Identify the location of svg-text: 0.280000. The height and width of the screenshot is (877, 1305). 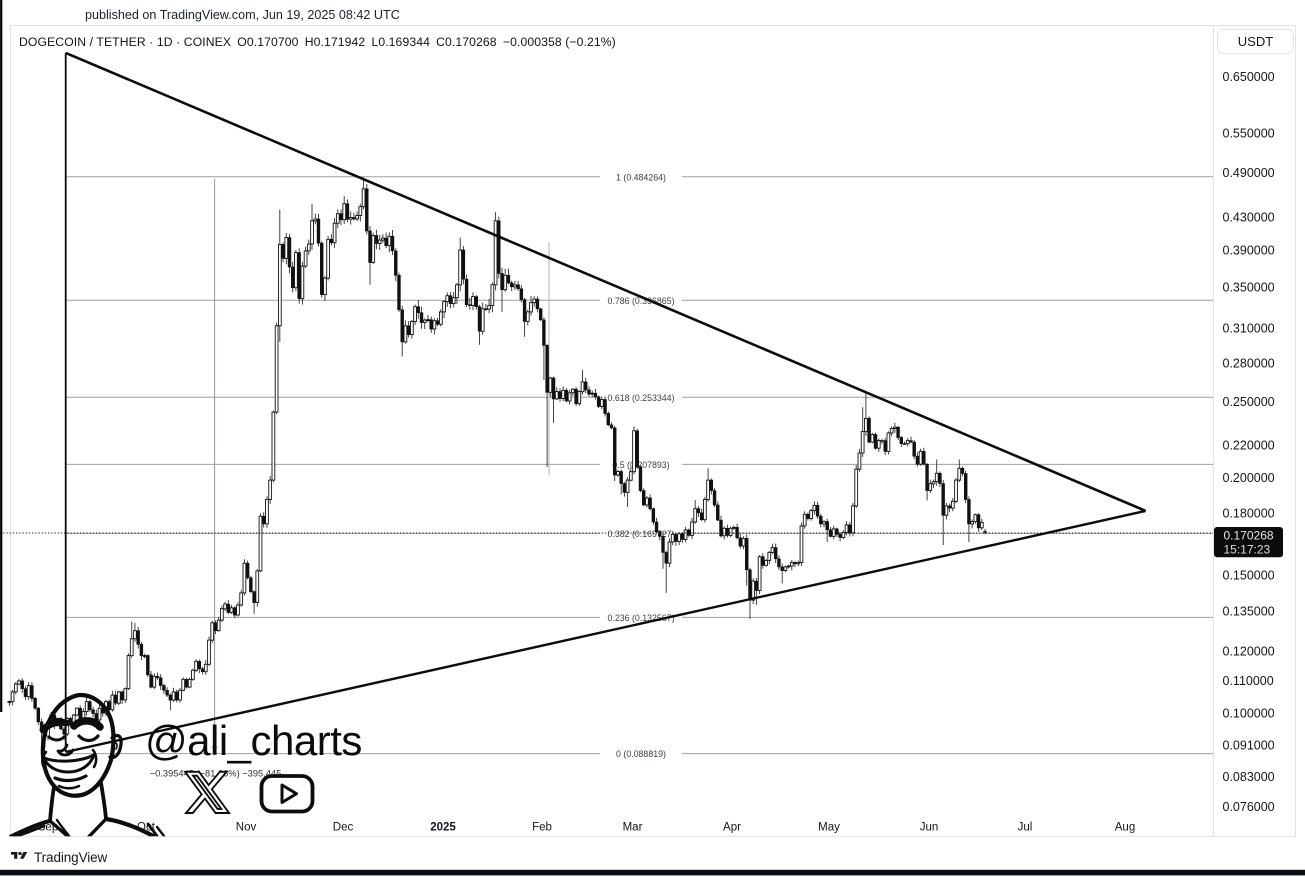
(1249, 363).